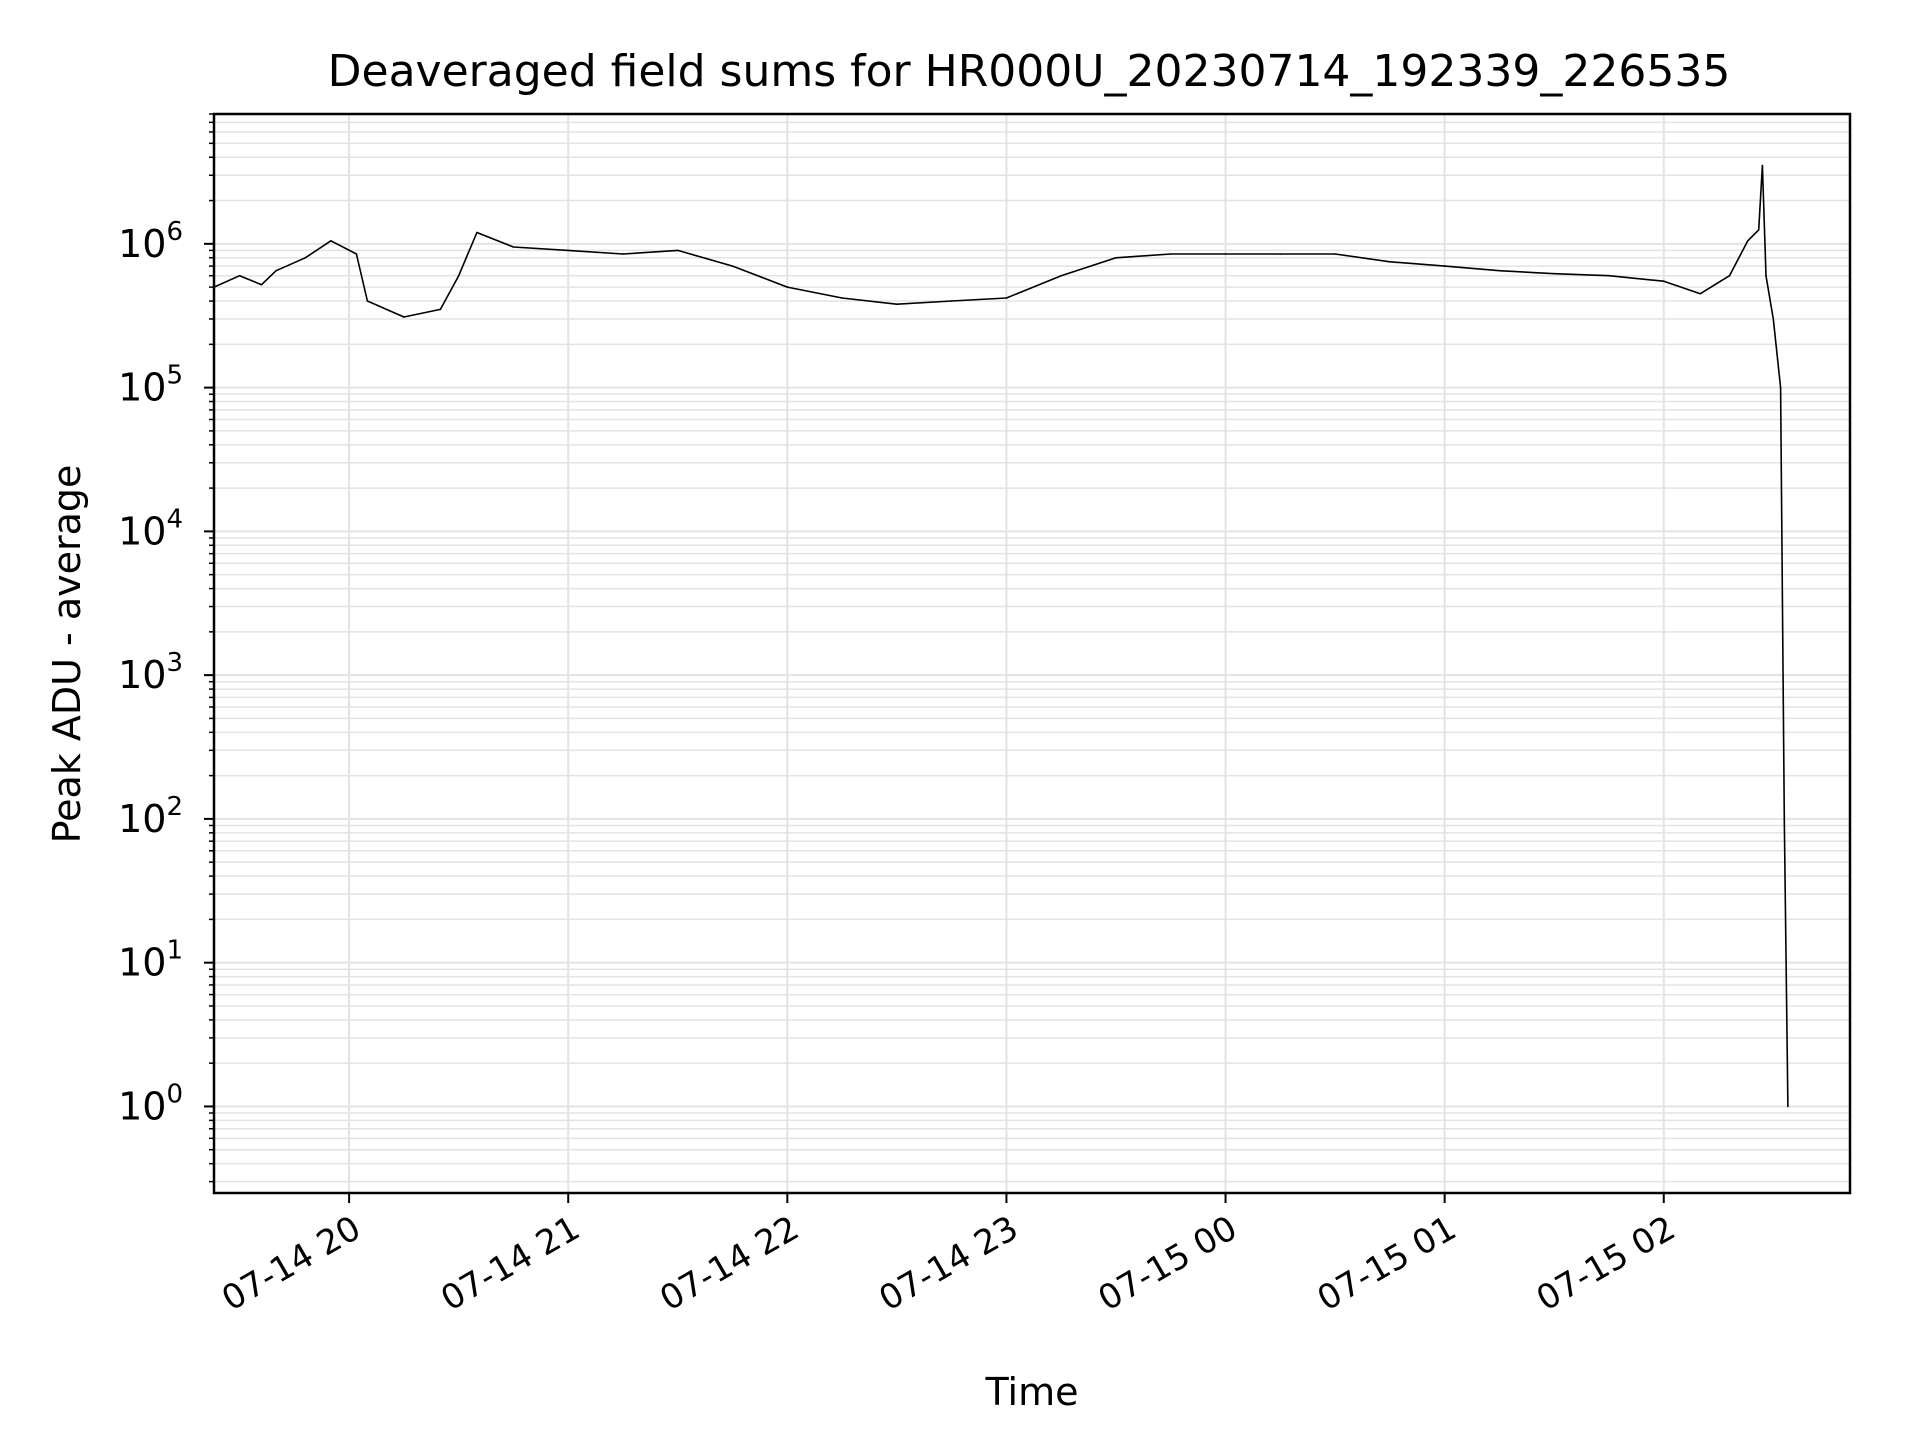 Image resolution: width=1920 pixels, height=1440 pixels. What do you see at coordinates (174, 663) in the screenshot?
I see `y-tick-exponent: 3` at bounding box center [174, 663].